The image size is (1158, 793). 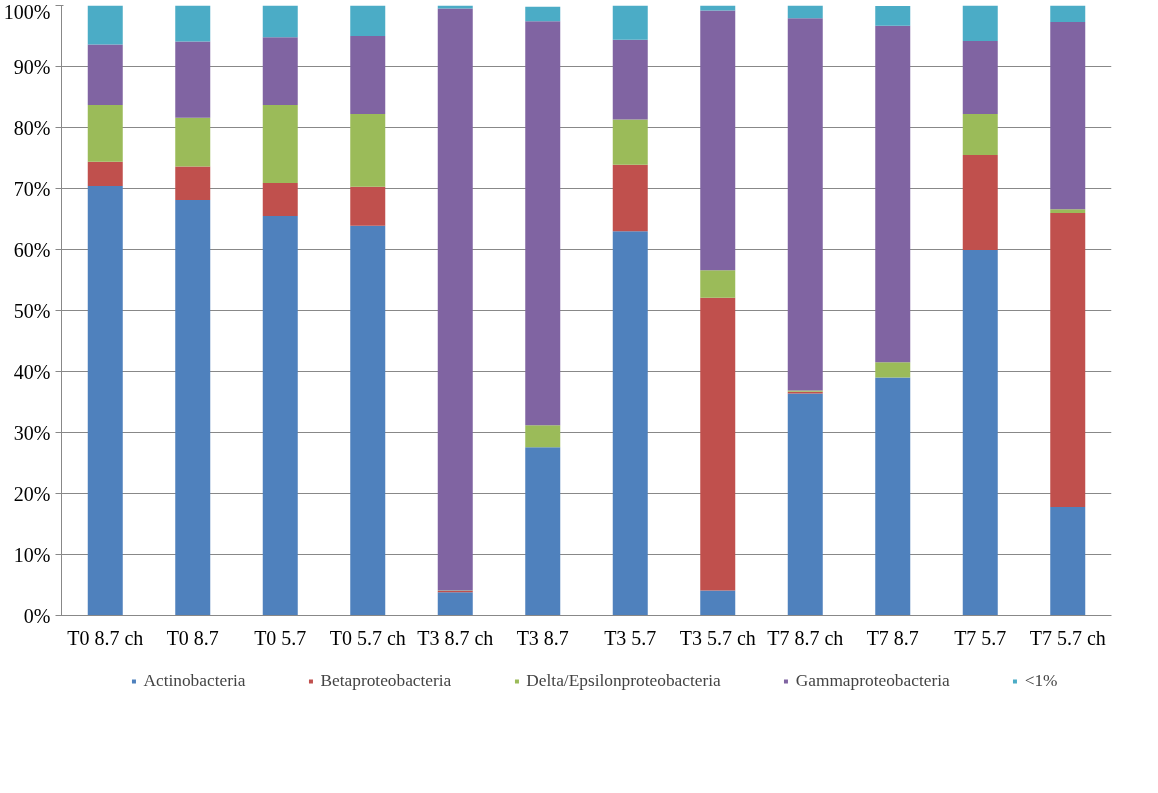 I want to click on x-tick-label: T3 5.7 ch, so click(x=717, y=637).